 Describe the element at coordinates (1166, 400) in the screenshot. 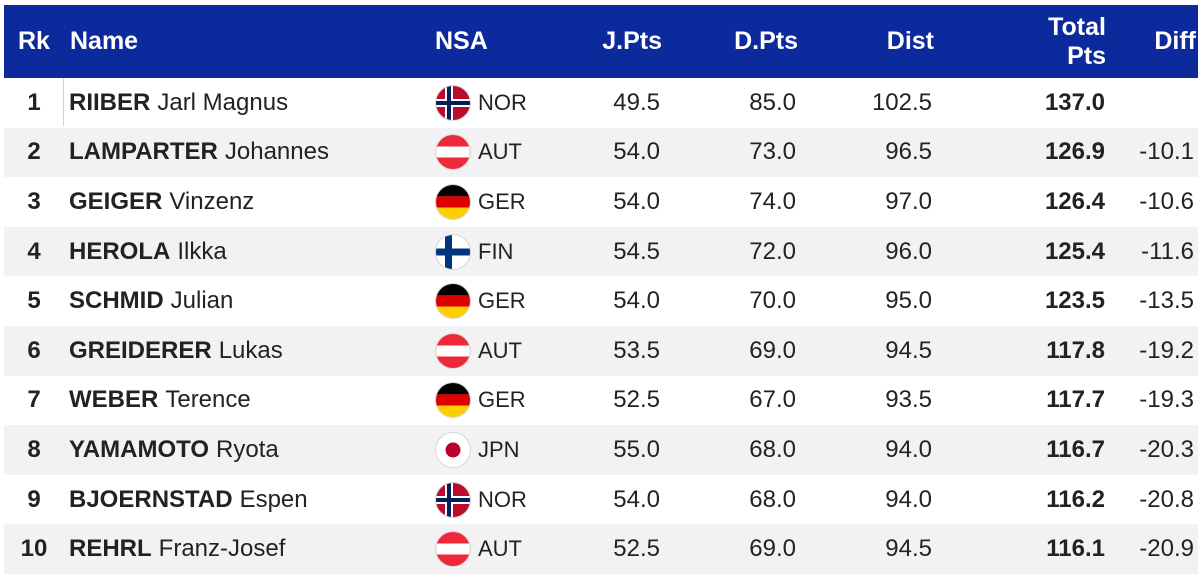

I see `diff-cell: -19.3` at that location.